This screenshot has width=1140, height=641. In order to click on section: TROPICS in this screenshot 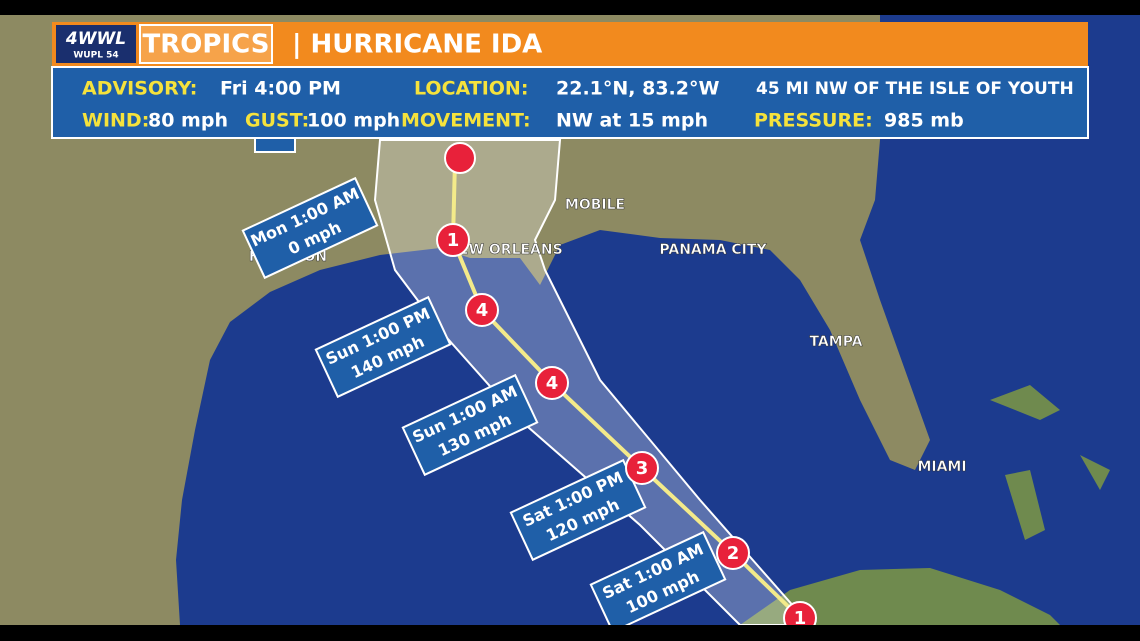, I will do `click(206, 45)`.